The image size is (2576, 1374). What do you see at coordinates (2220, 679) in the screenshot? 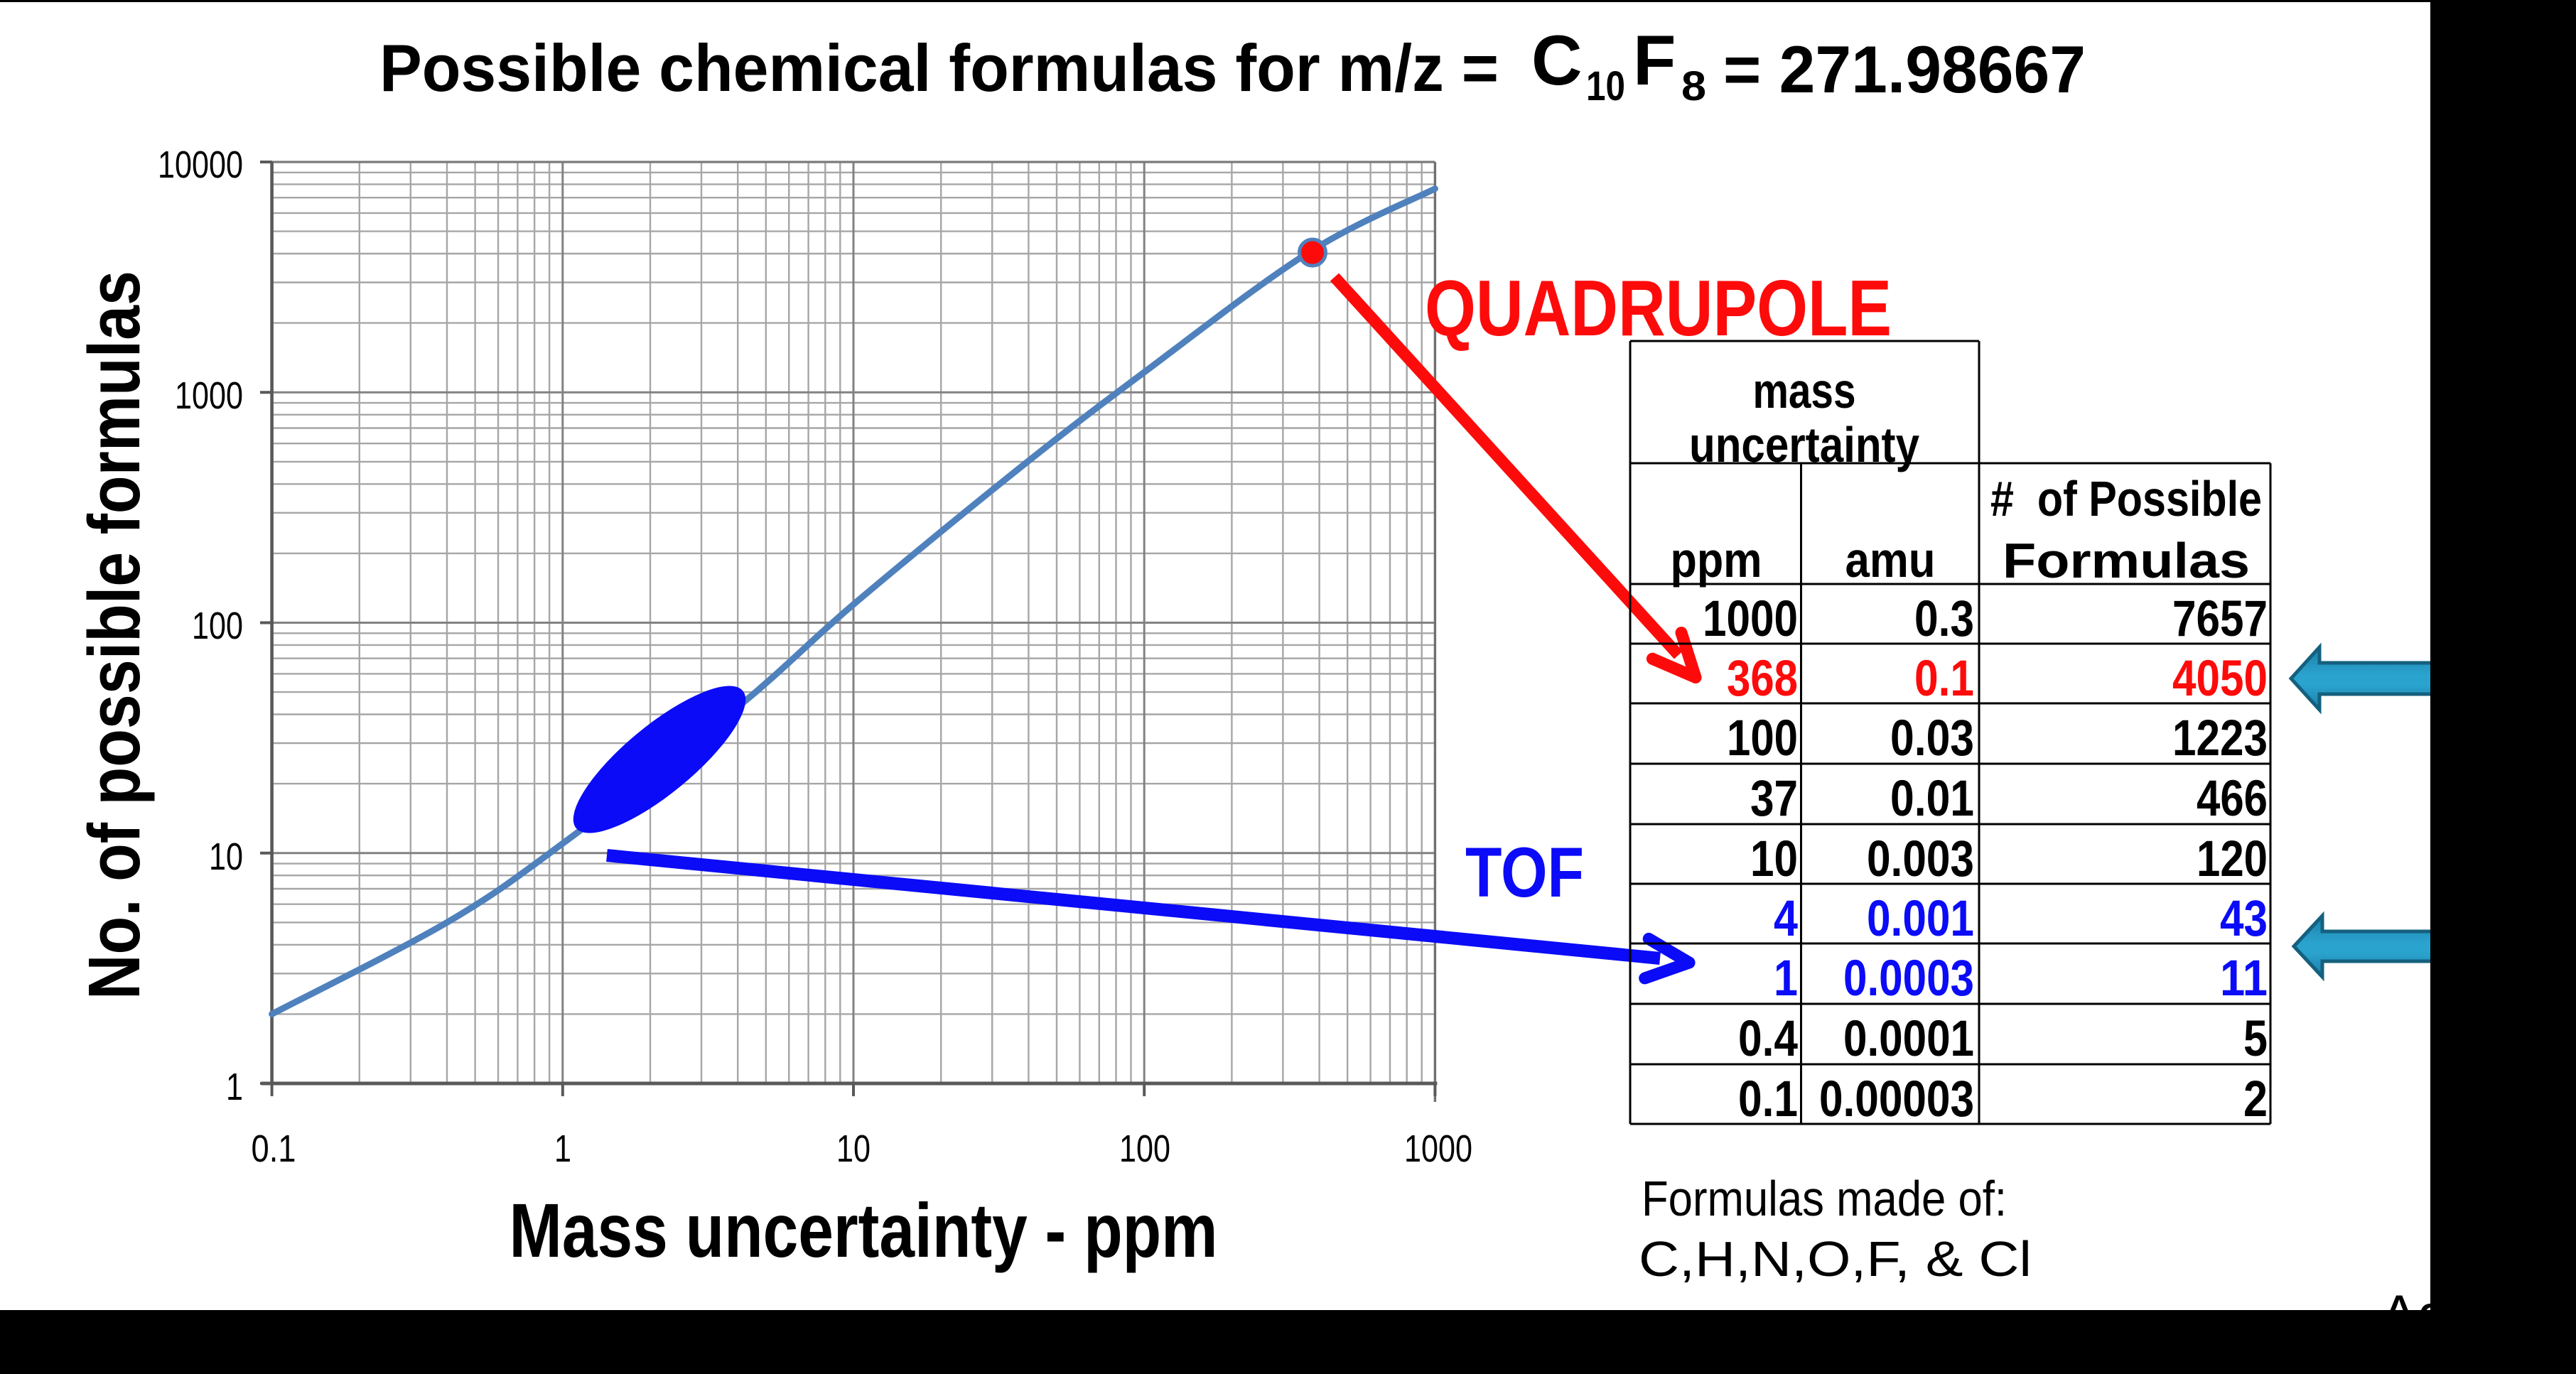
I see `svg-text: 4050` at bounding box center [2220, 679].